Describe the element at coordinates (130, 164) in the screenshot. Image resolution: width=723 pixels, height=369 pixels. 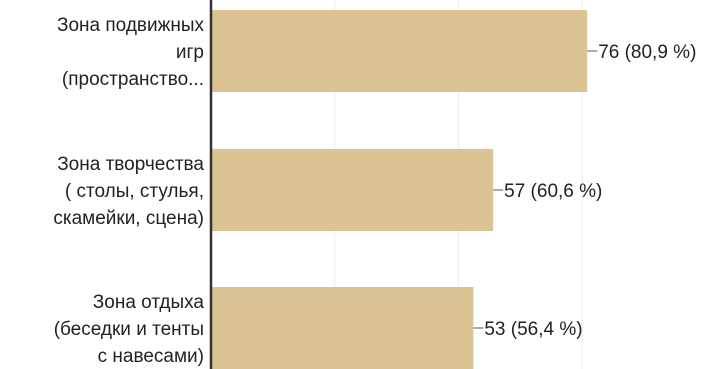
I see `category-label-line: Зона творчества` at that location.